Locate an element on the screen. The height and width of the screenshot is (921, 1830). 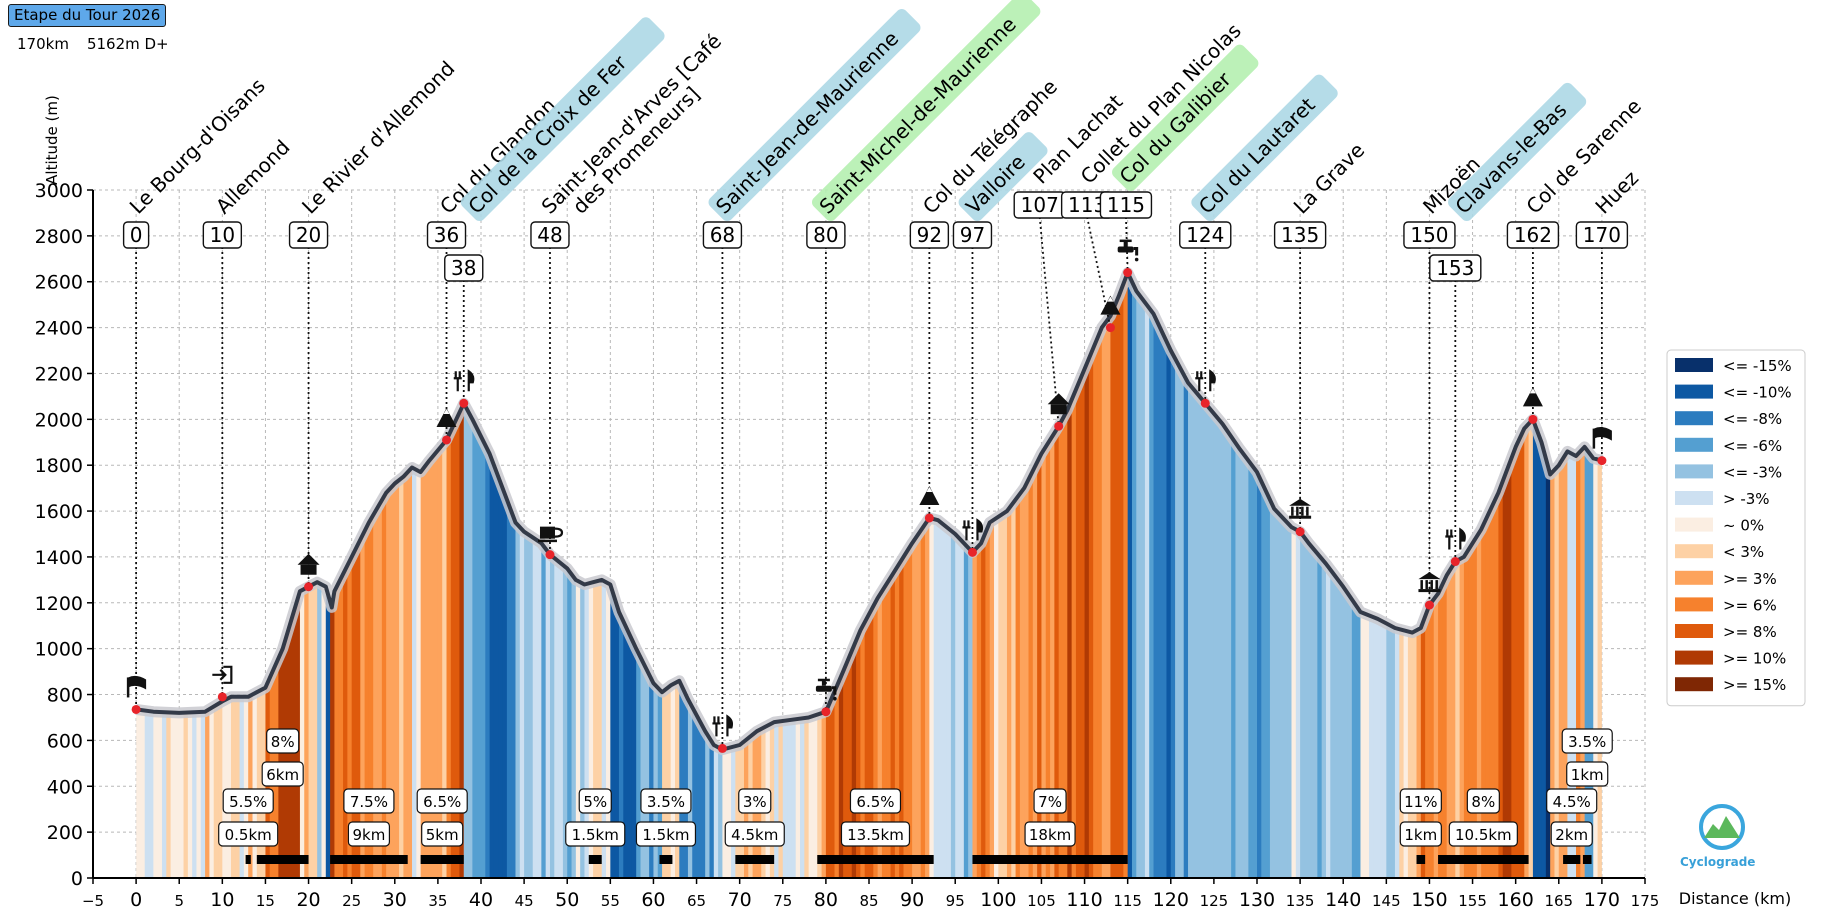
waypoint-km-label: 124 is located at coordinates (1205, 235).